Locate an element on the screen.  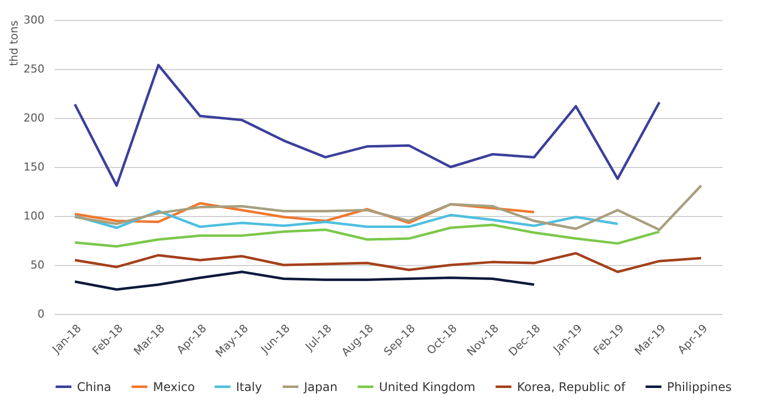
legend-label: Philippines is located at coordinates (699, 387).